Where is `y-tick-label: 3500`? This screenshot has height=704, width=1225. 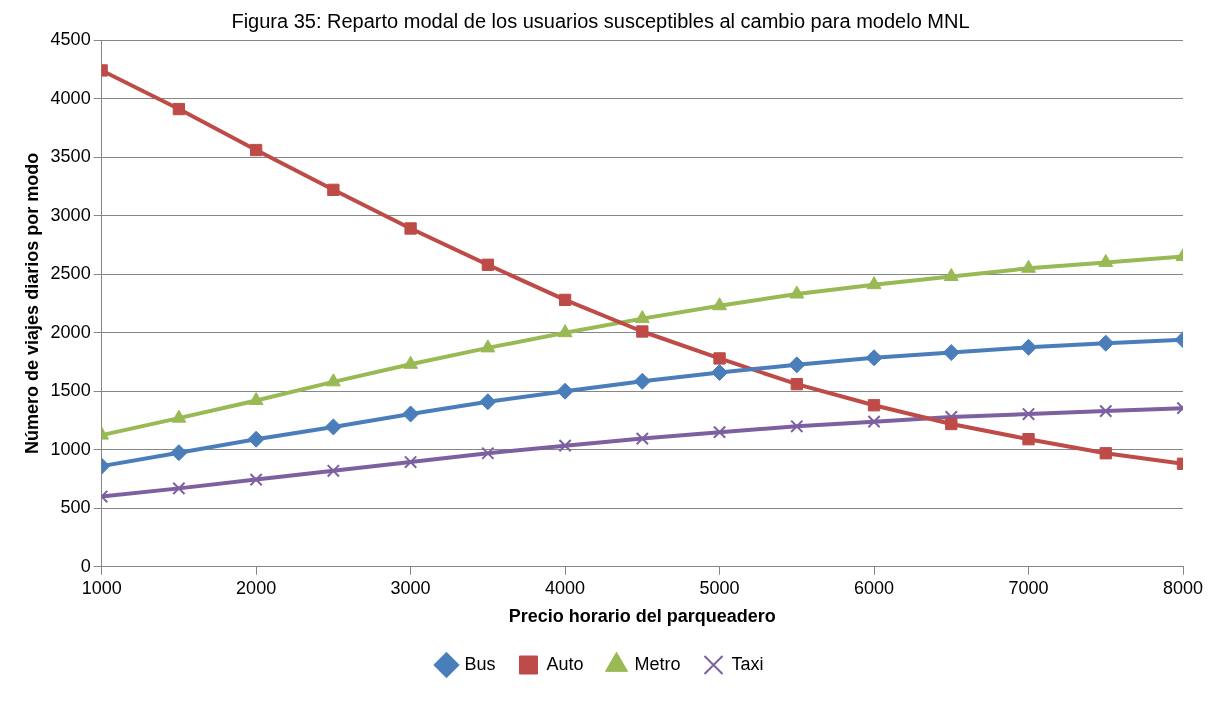
y-tick-label: 3500 is located at coordinates (70, 156).